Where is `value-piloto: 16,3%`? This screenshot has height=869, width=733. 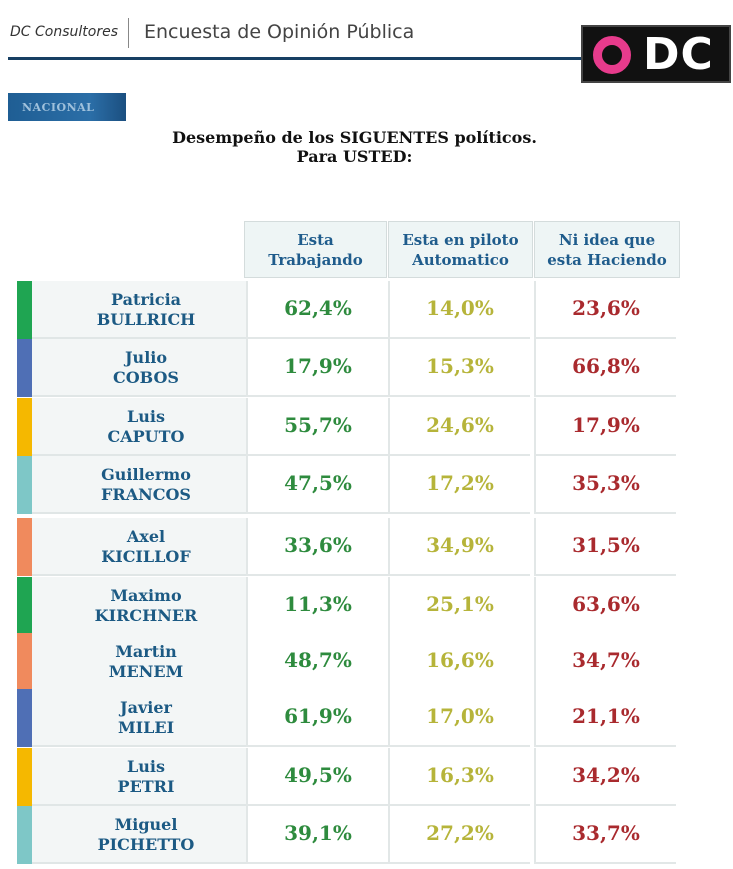
value-piloto: 16,3% is located at coordinates (459, 777).